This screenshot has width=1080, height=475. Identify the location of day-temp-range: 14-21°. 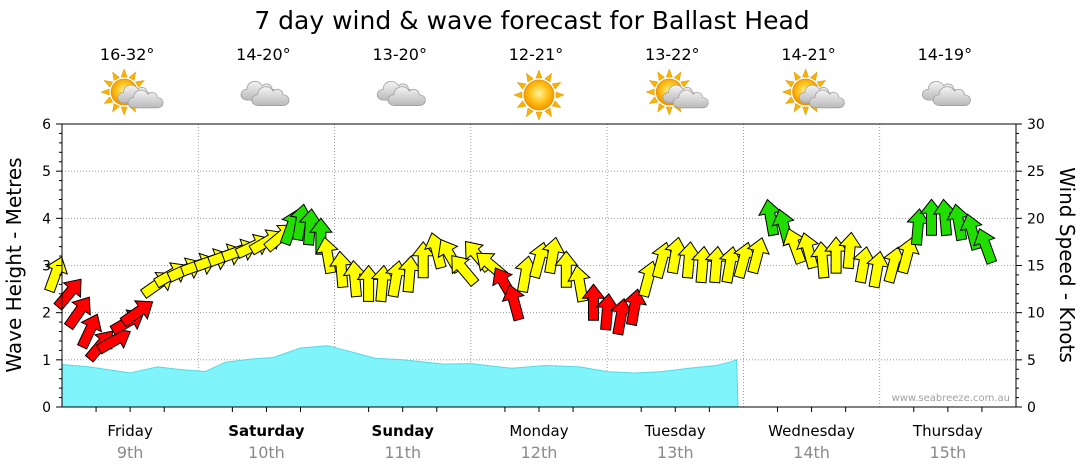
(808, 54).